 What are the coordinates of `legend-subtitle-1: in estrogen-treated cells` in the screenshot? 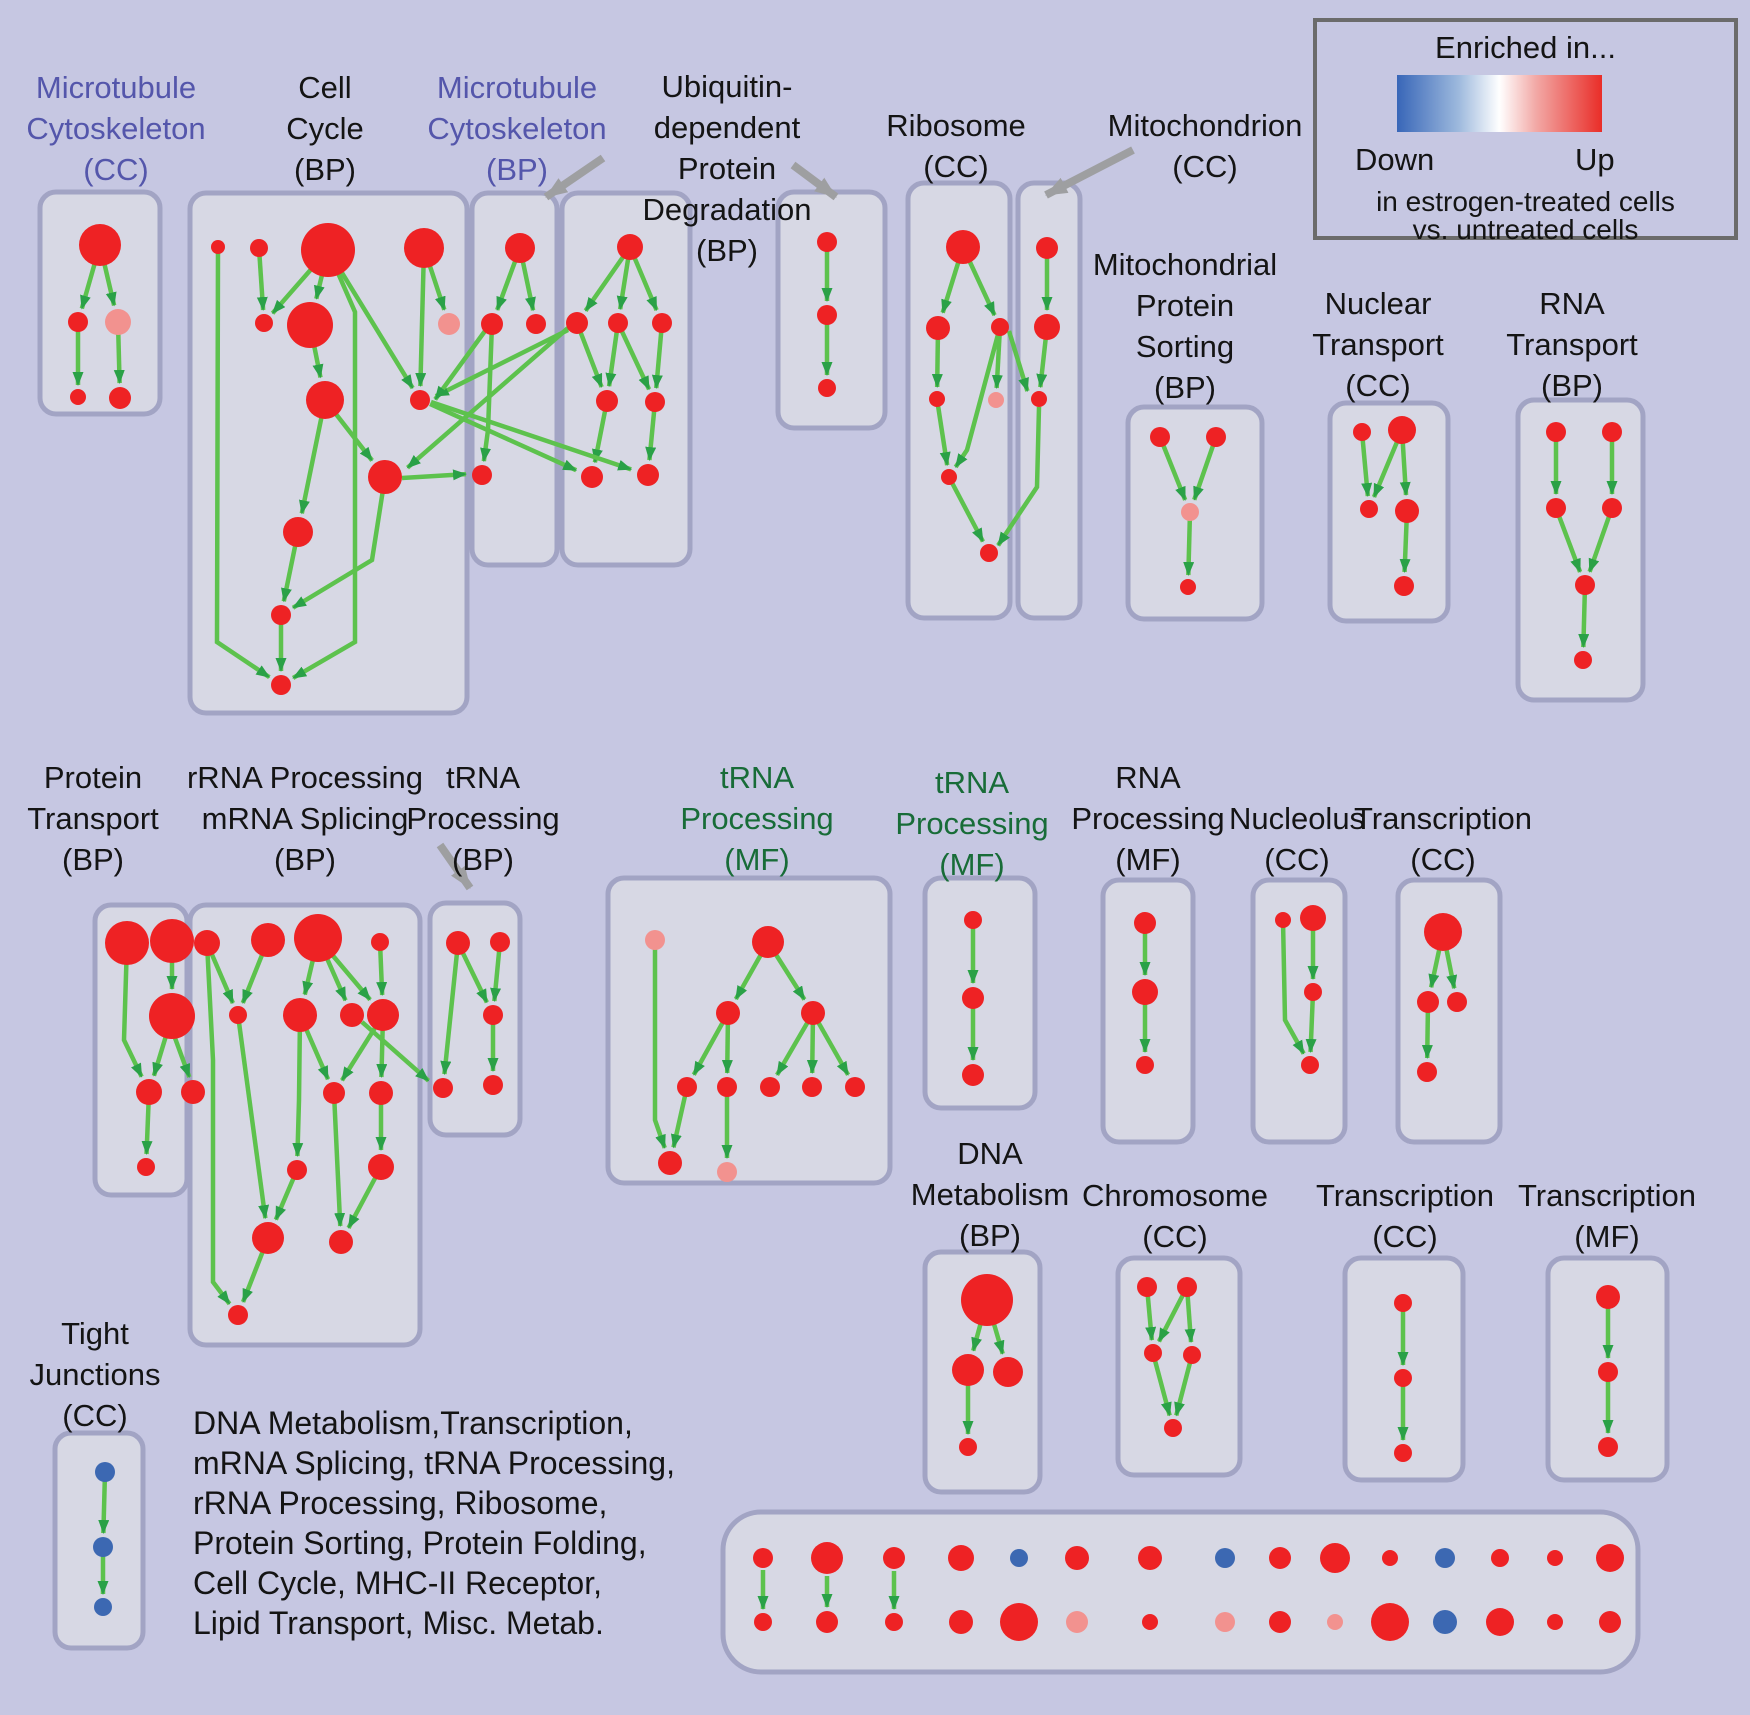 It's located at (1525, 201).